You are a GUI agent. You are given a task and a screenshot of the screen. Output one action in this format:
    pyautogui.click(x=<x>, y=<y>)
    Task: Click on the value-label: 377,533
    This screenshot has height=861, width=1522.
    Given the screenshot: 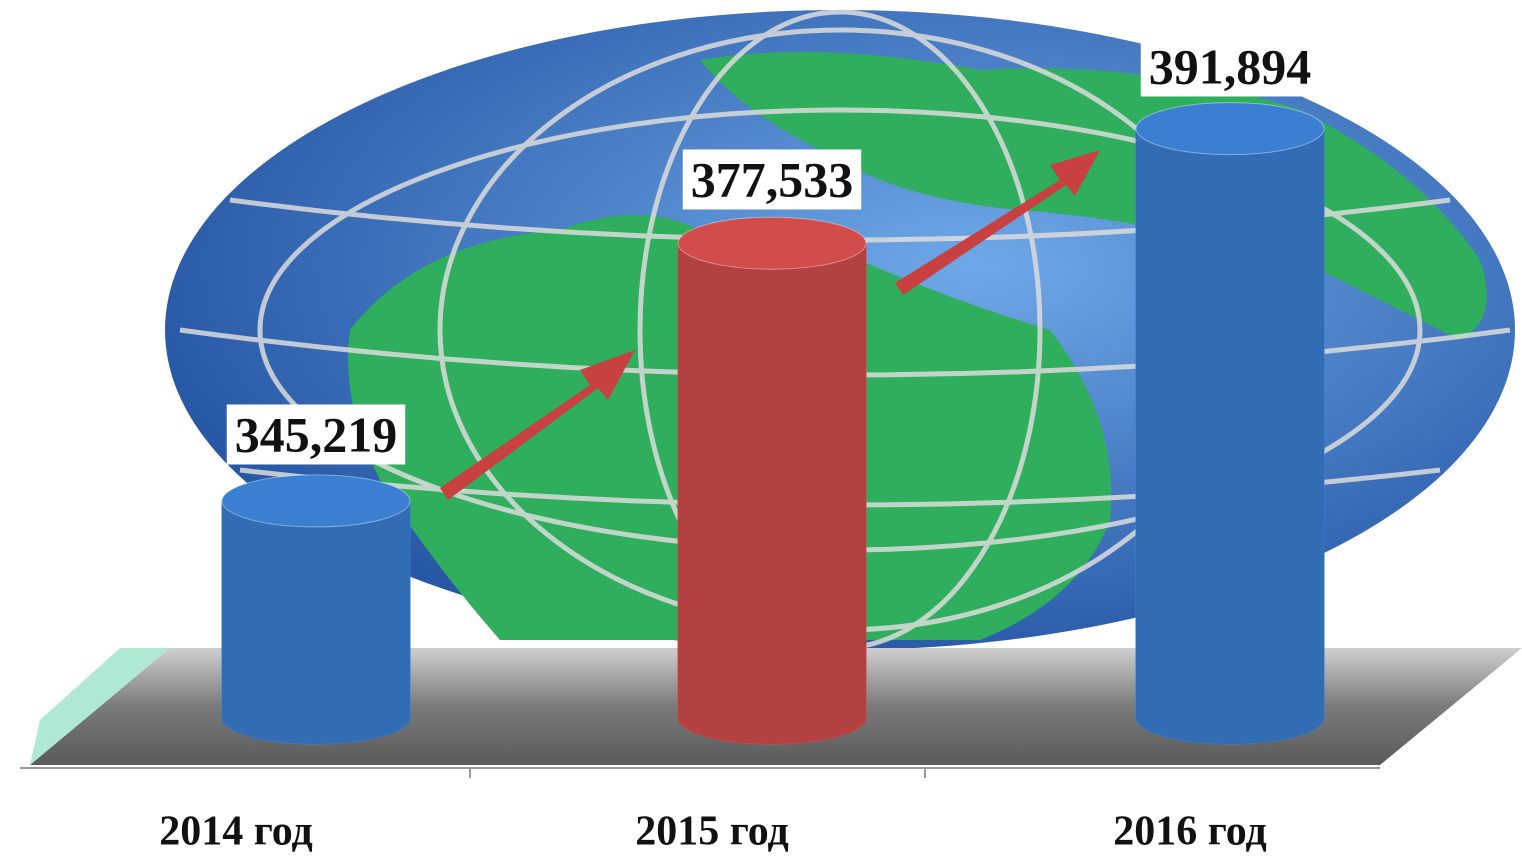 What is the action you would take?
    pyautogui.click(x=772, y=179)
    